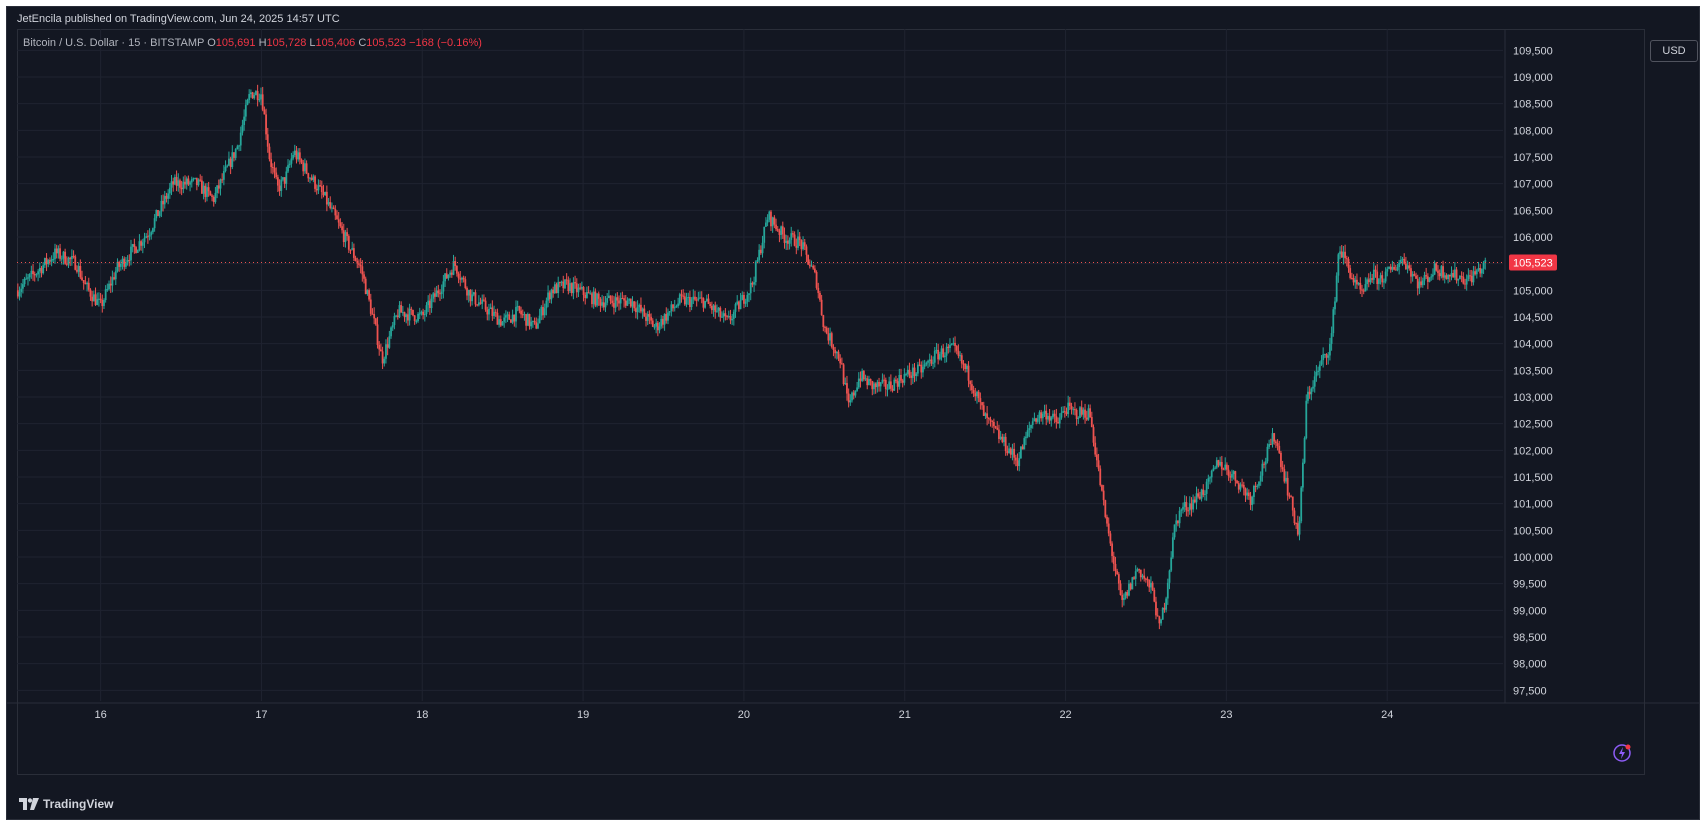  What do you see at coordinates (1622, 753) in the screenshot?
I see `lightning-flash-icon` at bounding box center [1622, 753].